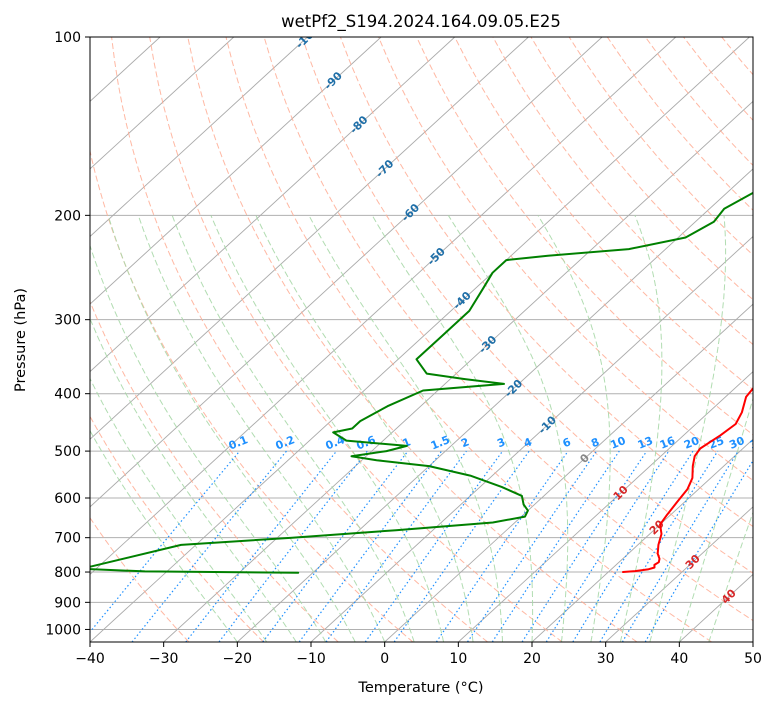 The width and height of the screenshot is (775, 708). What do you see at coordinates (164, 659) in the screenshot?
I see `x-tick-label: −30` at bounding box center [164, 659].